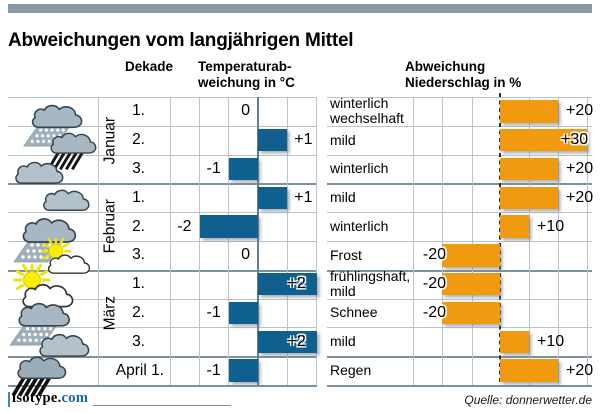 The width and height of the screenshot is (600, 414). What do you see at coordinates (575, 140) in the screenshot?
I see `precipitation-value: +30` at bounding box center [575, 140].